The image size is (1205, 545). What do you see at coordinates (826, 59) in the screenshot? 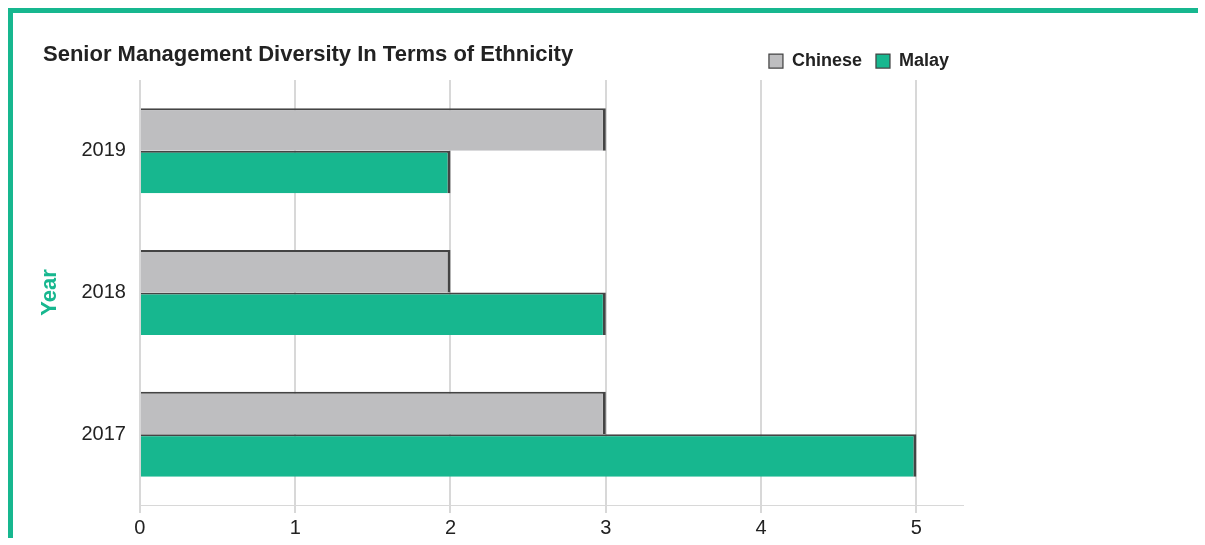
I see `legend-label: Chinese` at bounding box center [826, 59].